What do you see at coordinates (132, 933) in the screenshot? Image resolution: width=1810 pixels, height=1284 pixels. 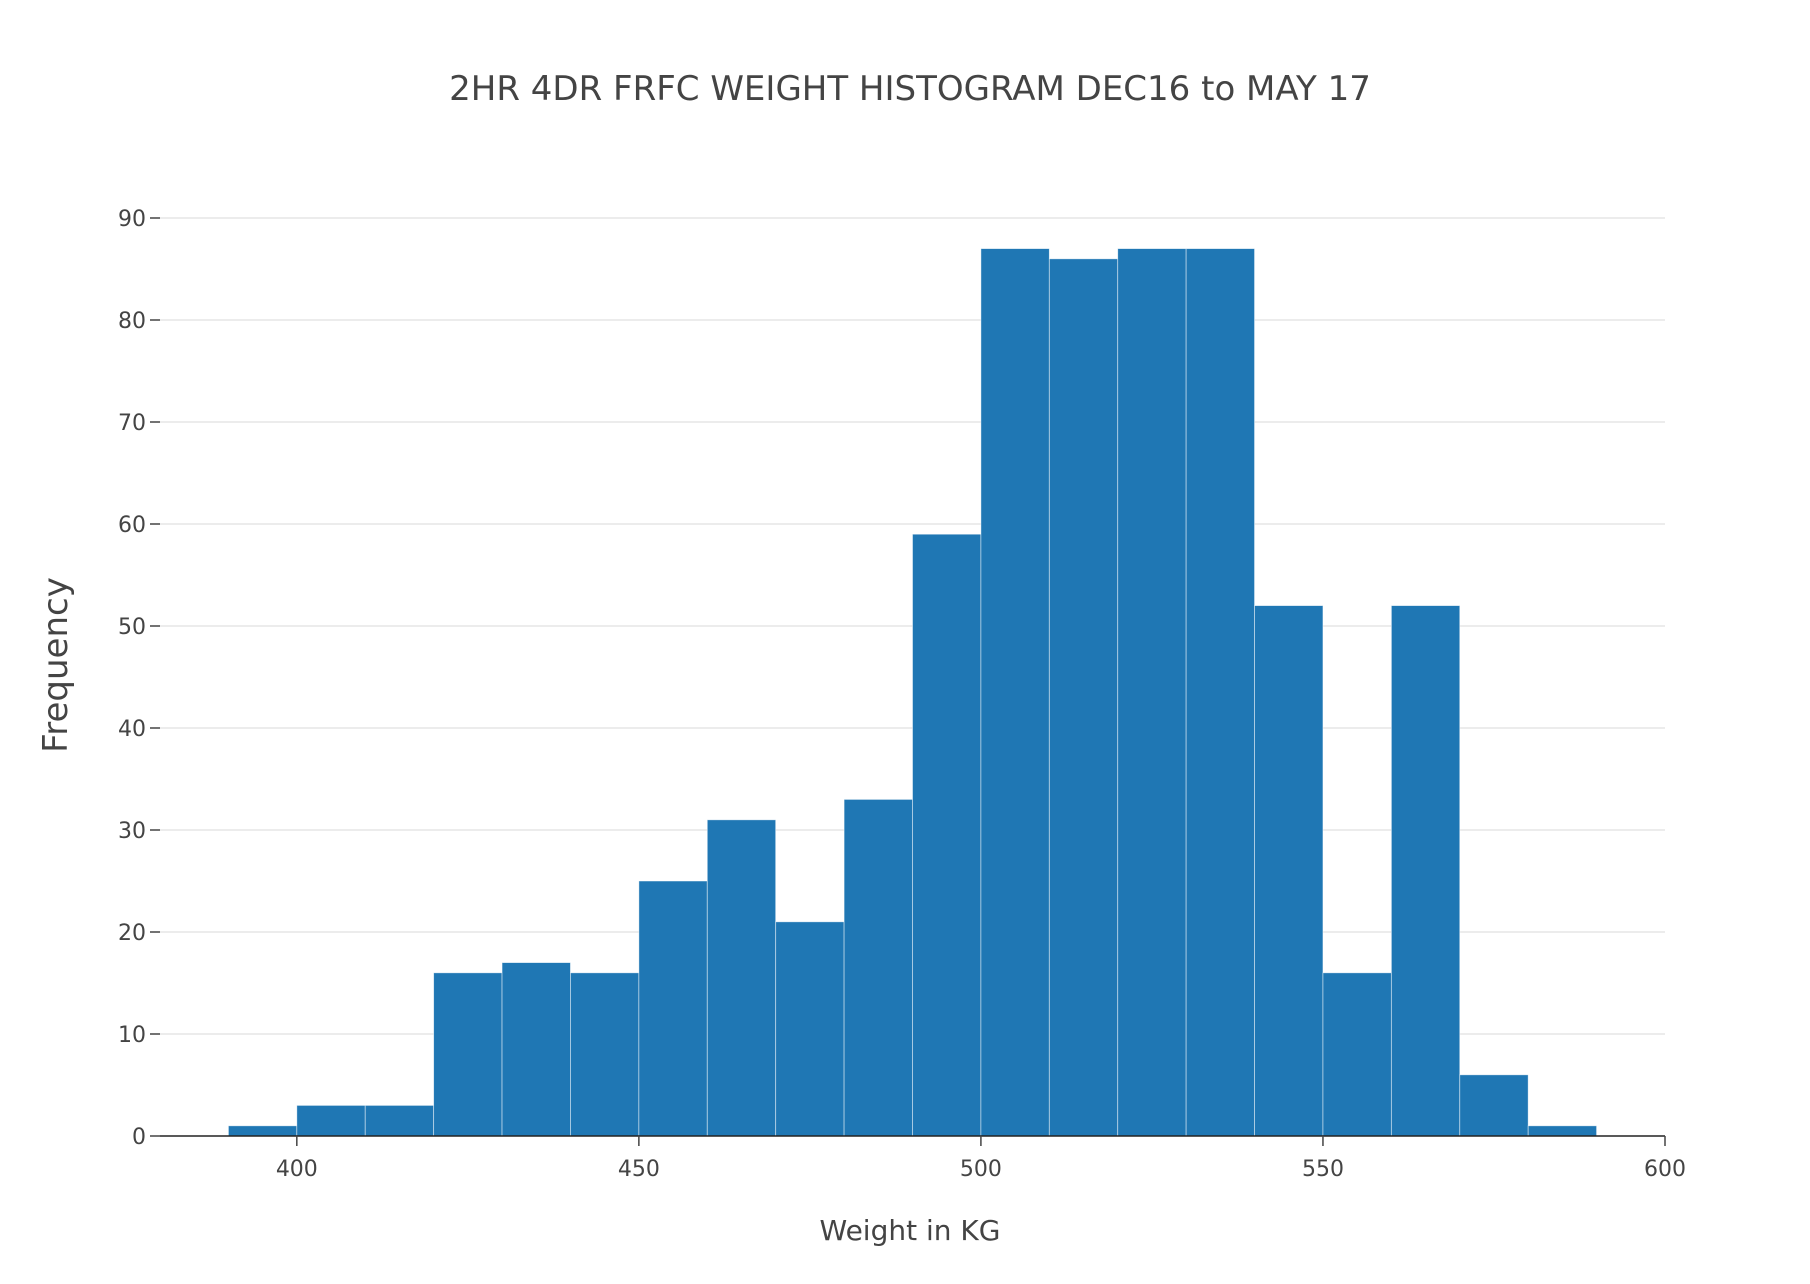 I see `y-tick-label: 20` at bounding box center [132, 933].